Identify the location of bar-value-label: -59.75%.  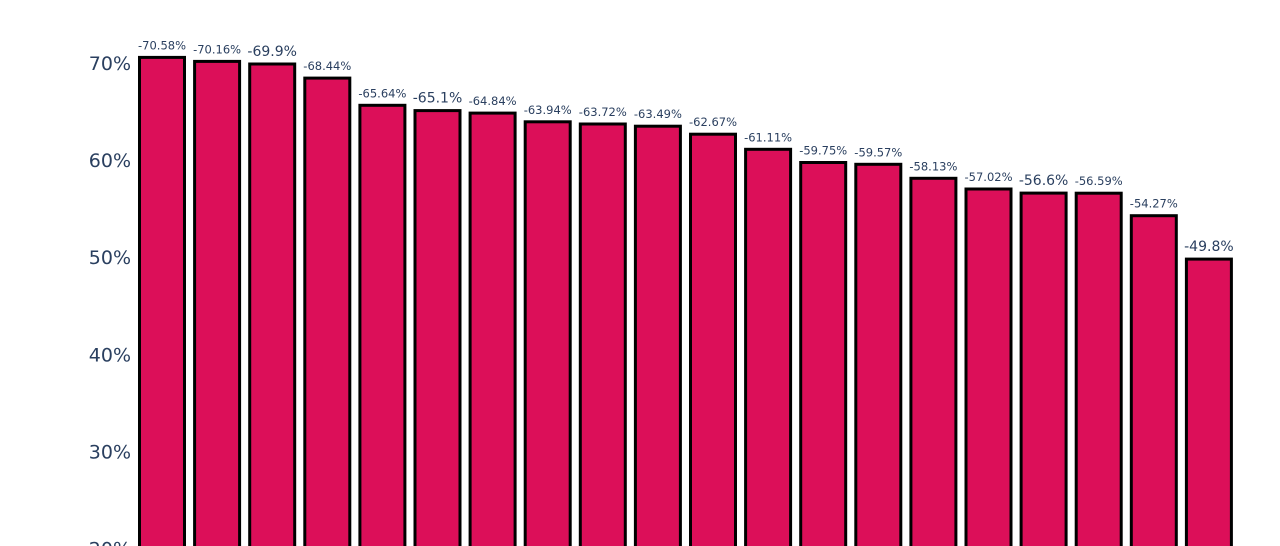
(823, 151).